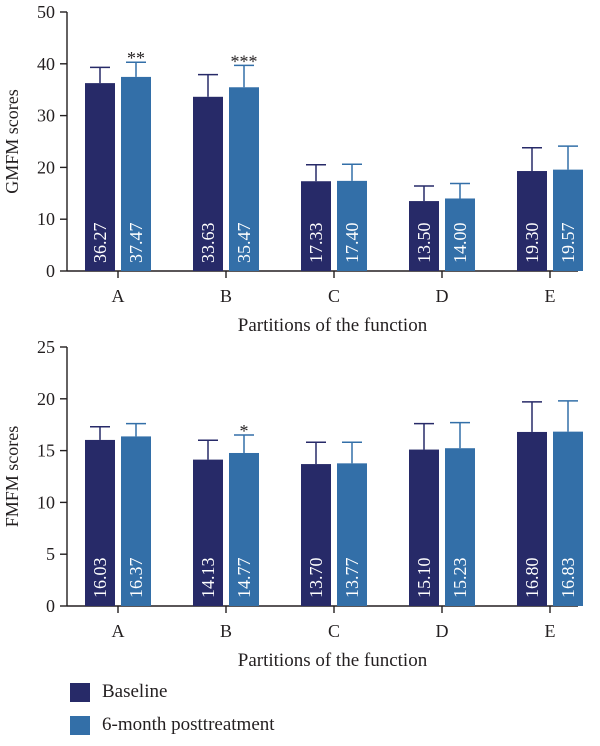 Image resolution: width=600 pixels, height=746 pixels. What do you see at coordinates (188, 724) in the screenshot?
I see `legend-label-posttreatment: 6-month posttreatment` at bounding box center [188, 724].